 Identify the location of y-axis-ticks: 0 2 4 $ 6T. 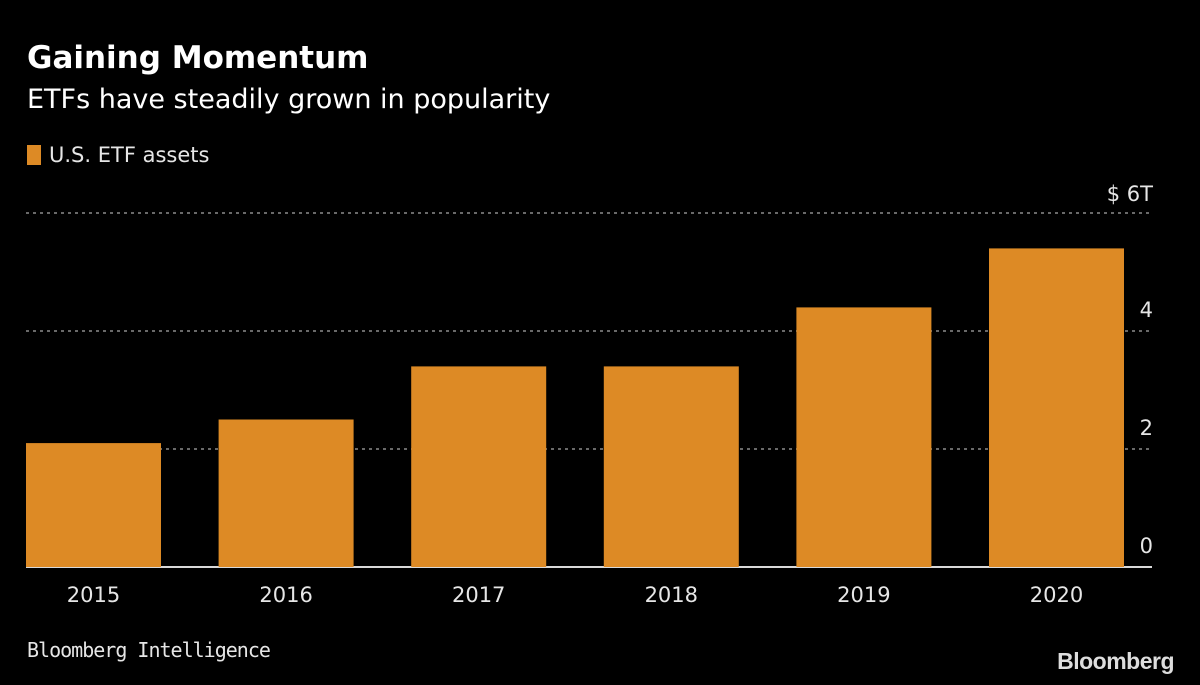
(1130, 370).